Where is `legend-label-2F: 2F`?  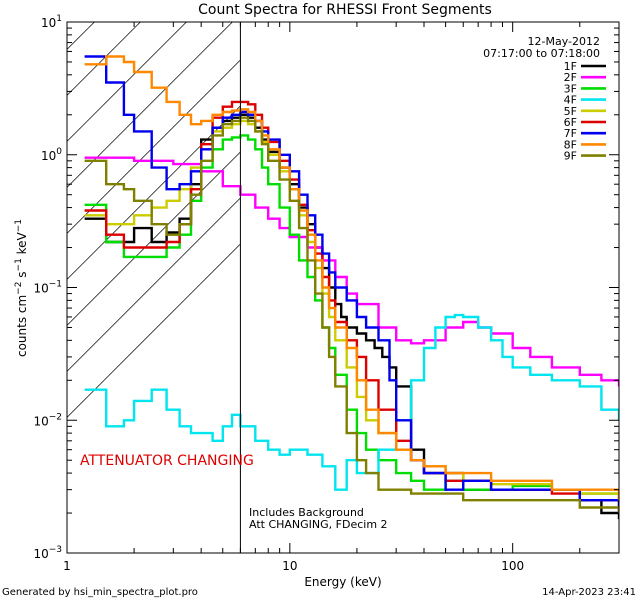 legend-label-2F: 2F is located at coordinates (570, 77).